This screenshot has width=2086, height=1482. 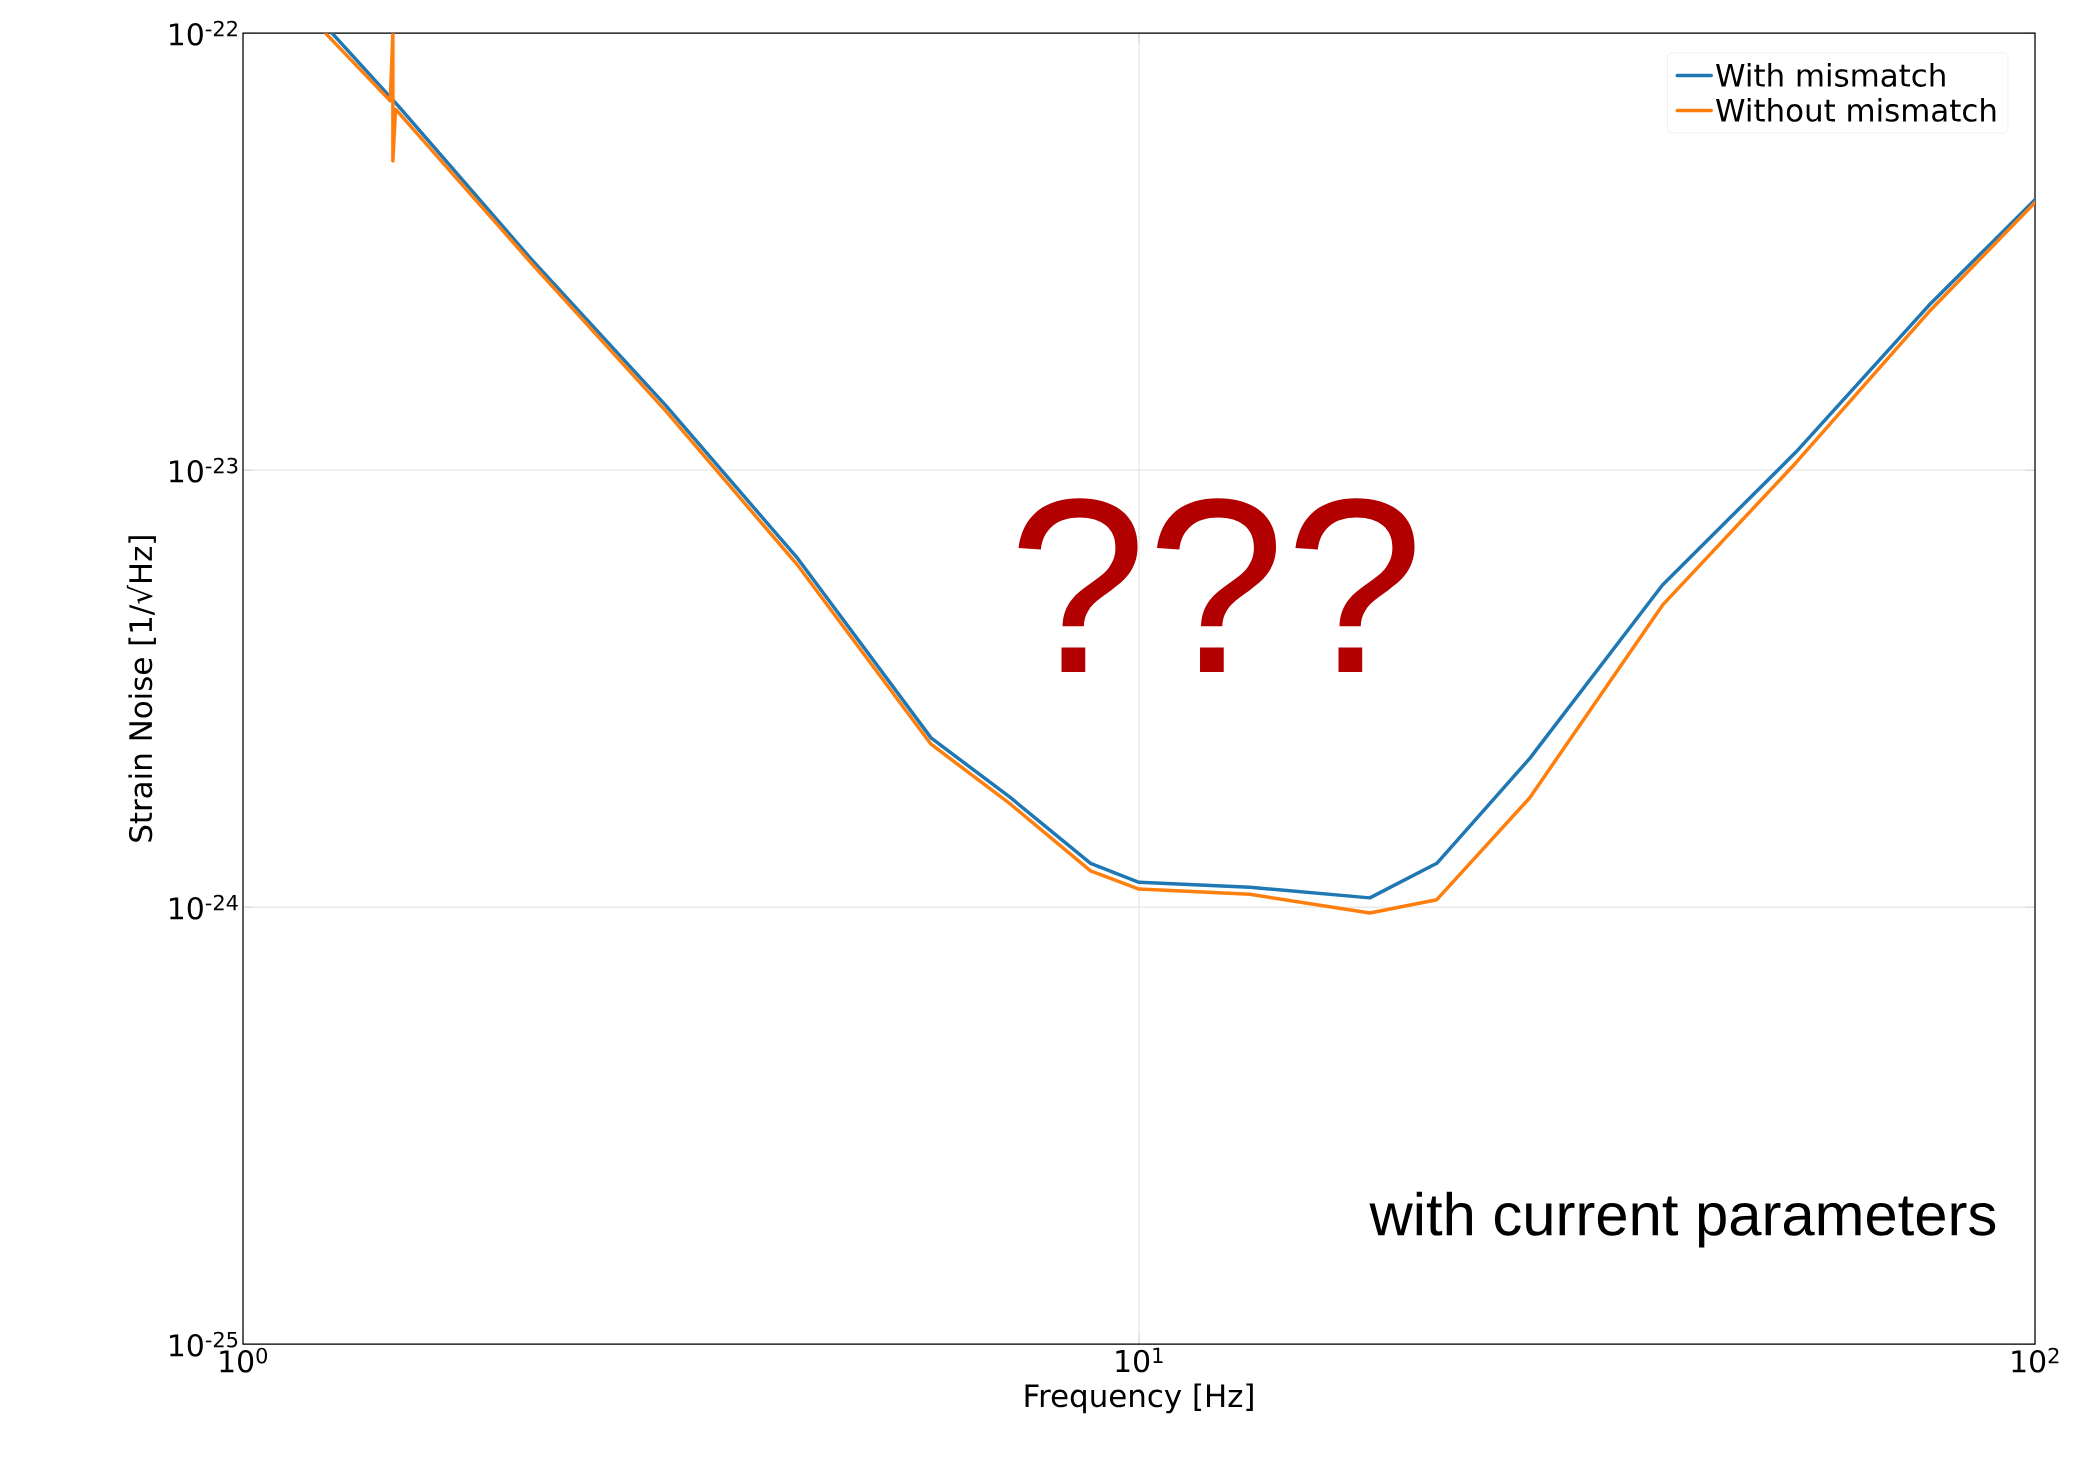 I want to click on x-axis-title: Frequency [Hz], so click(x=1139, y=1398).